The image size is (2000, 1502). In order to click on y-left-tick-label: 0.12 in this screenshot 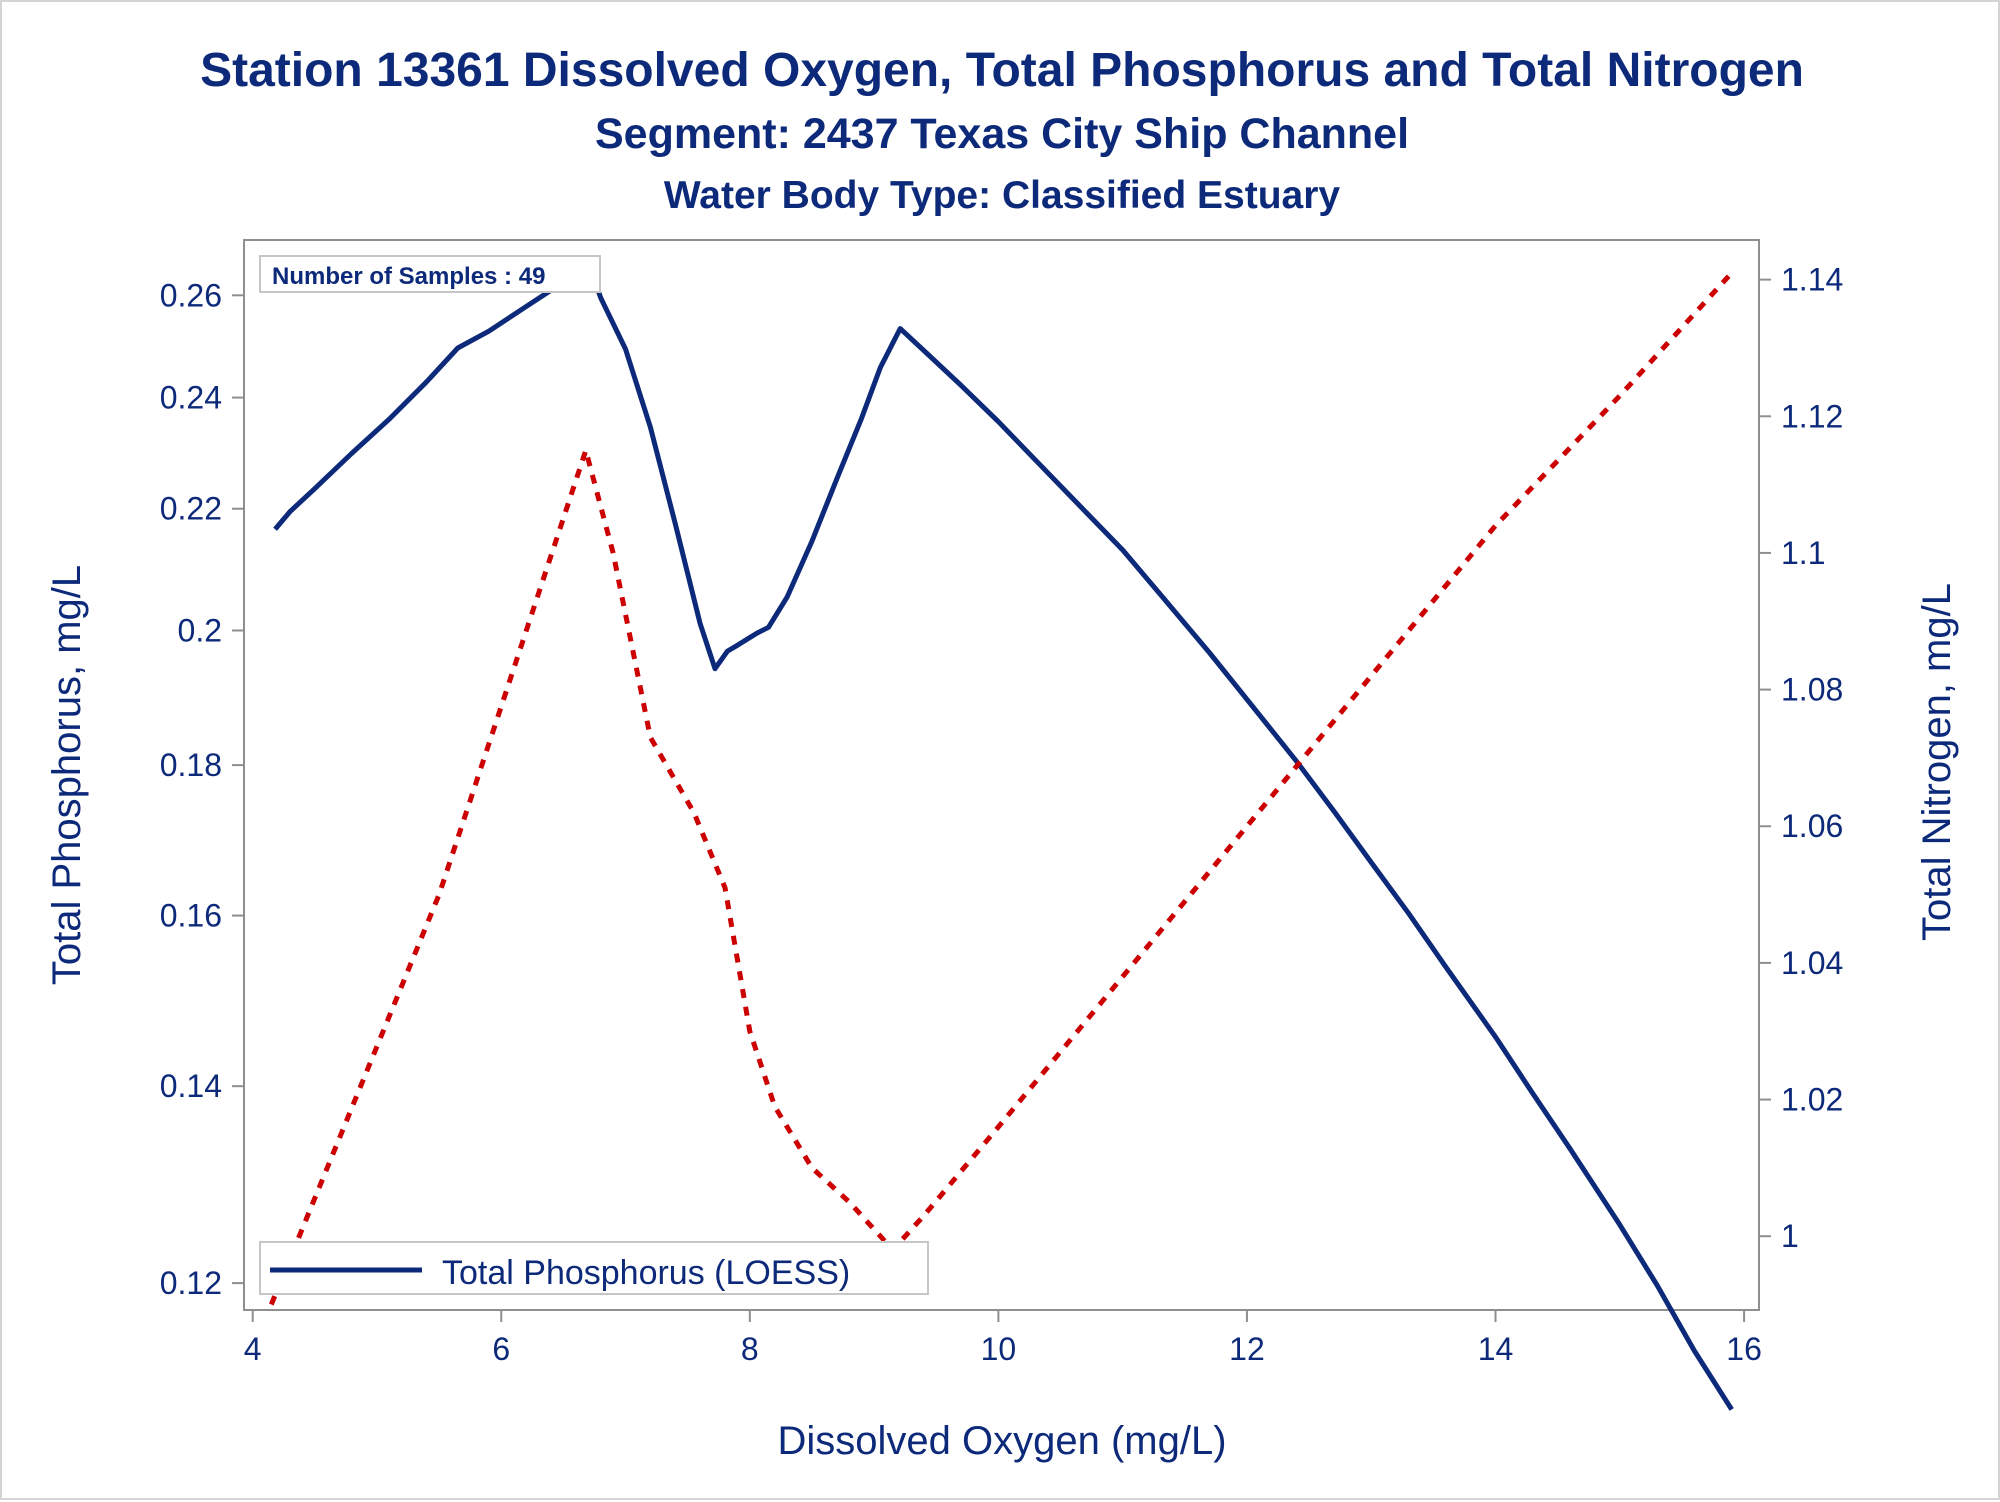, I will do `click(191, 1283)`.